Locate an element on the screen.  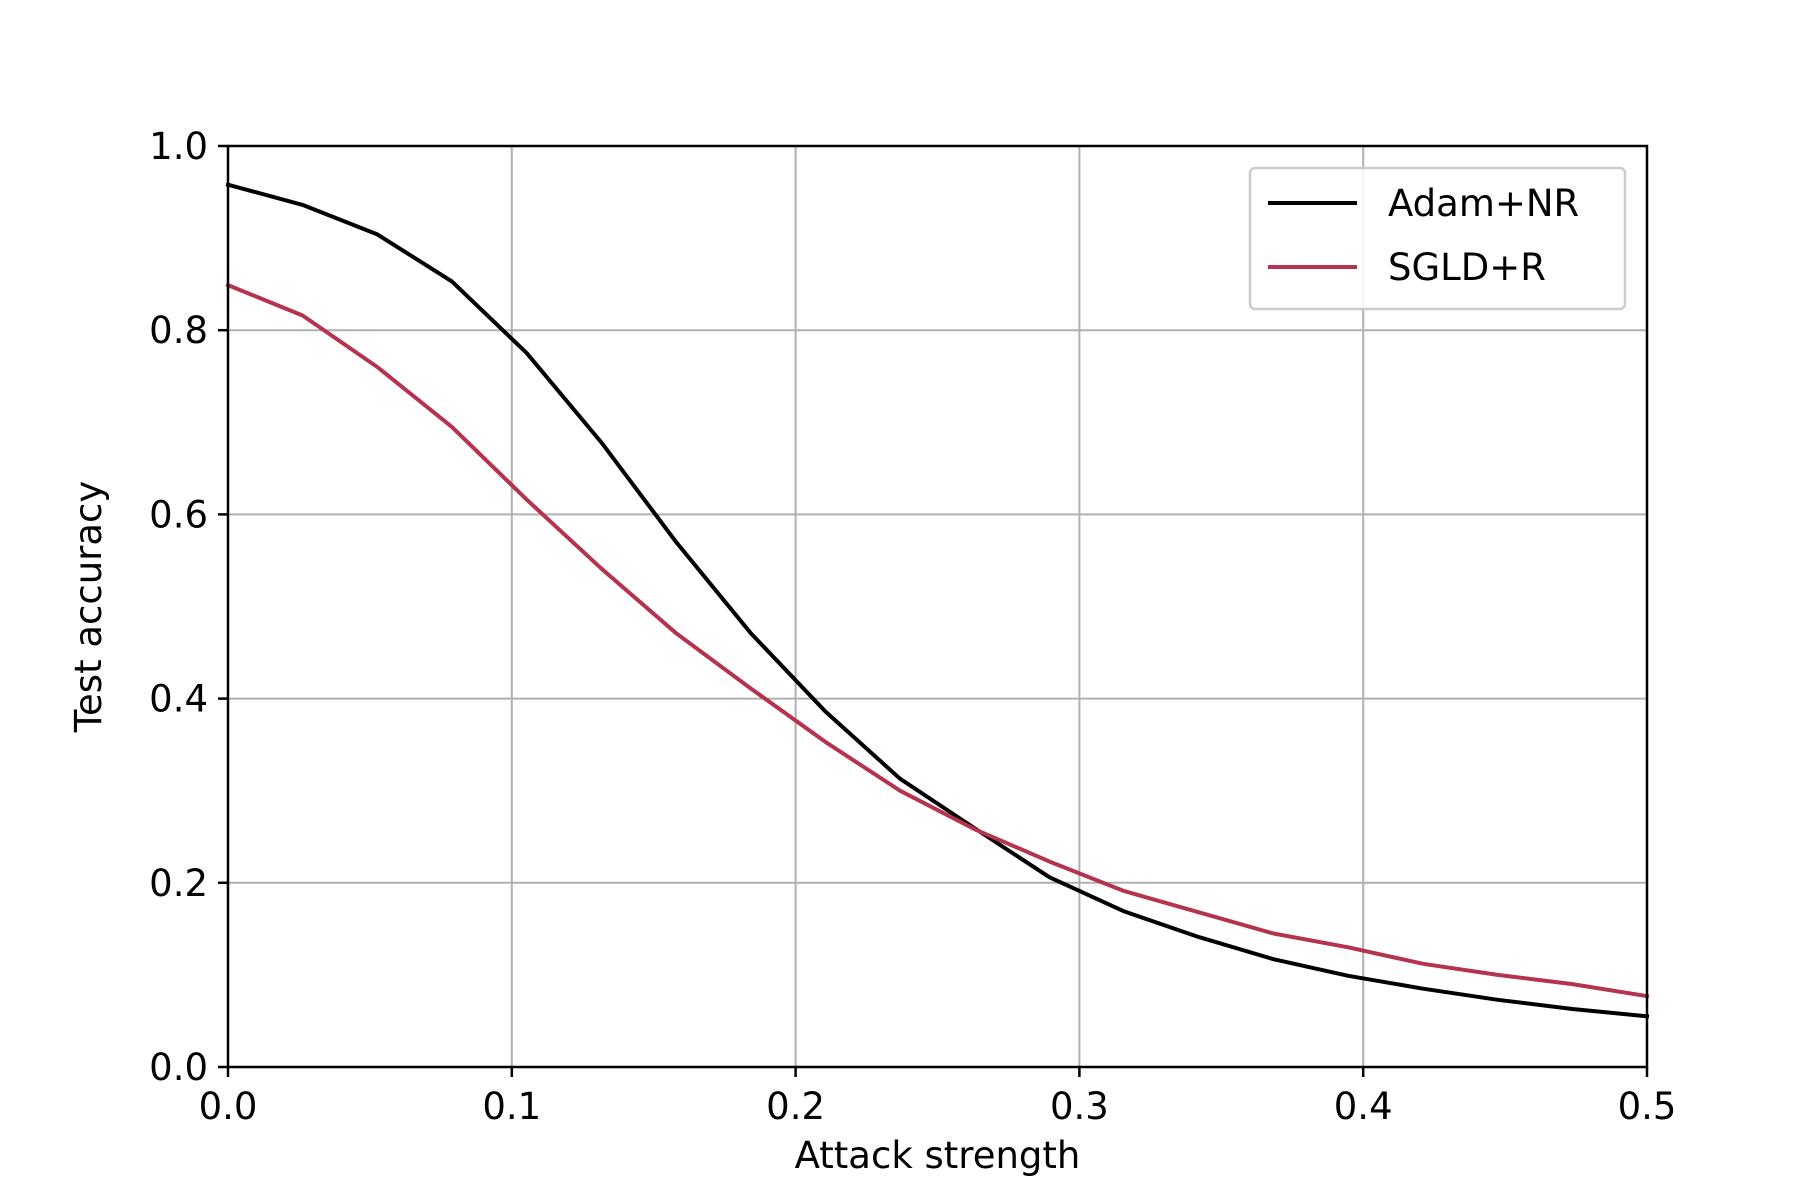
x-tick-label: 0.4 is located at coordinates (1363, 1106).